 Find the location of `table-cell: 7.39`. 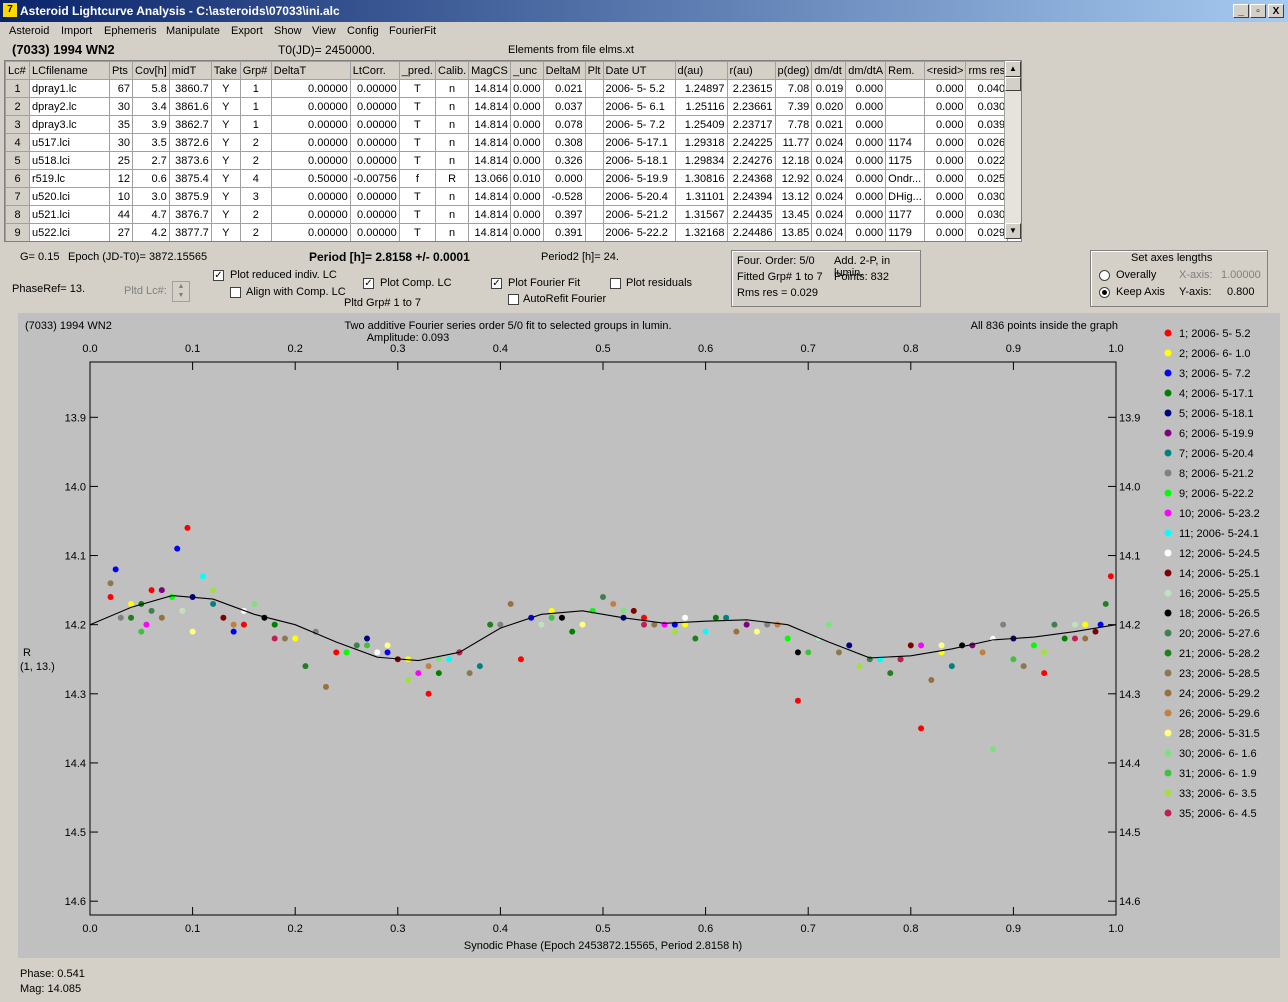

table-cell: 7.39 is located at coordinates (793, 106).